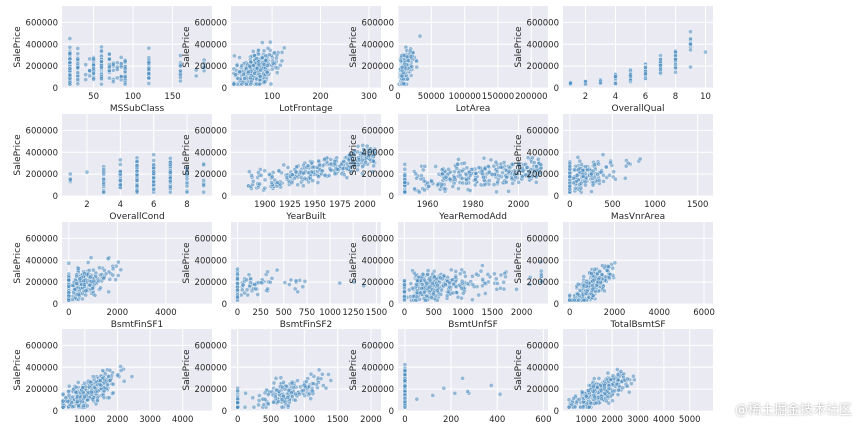 The image size is (864, 428). Describe the element at coordinates (86, 205) in the screenshot. I see `x-tick-label: 2` at that location.